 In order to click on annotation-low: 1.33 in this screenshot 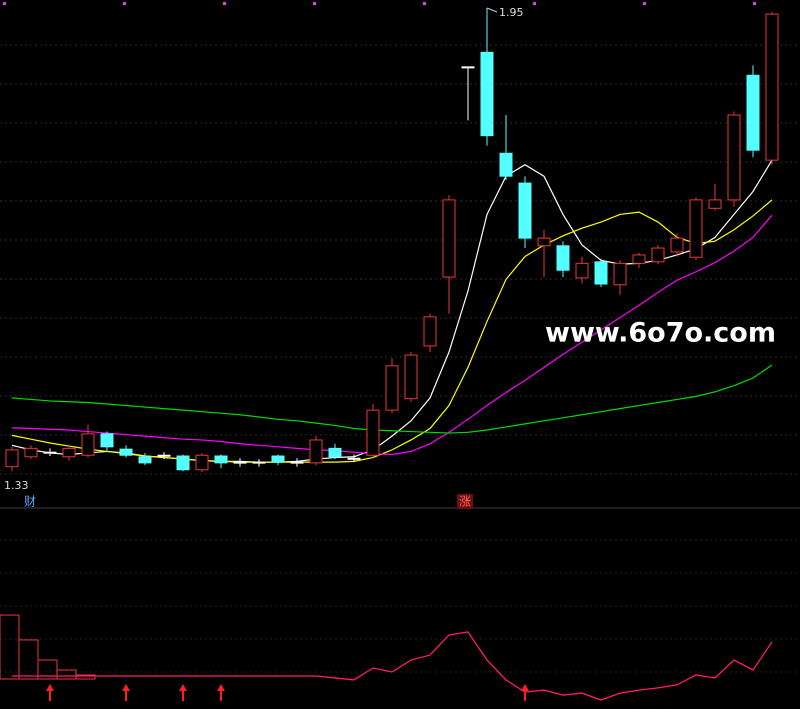, I will do `click(16, 485)`.